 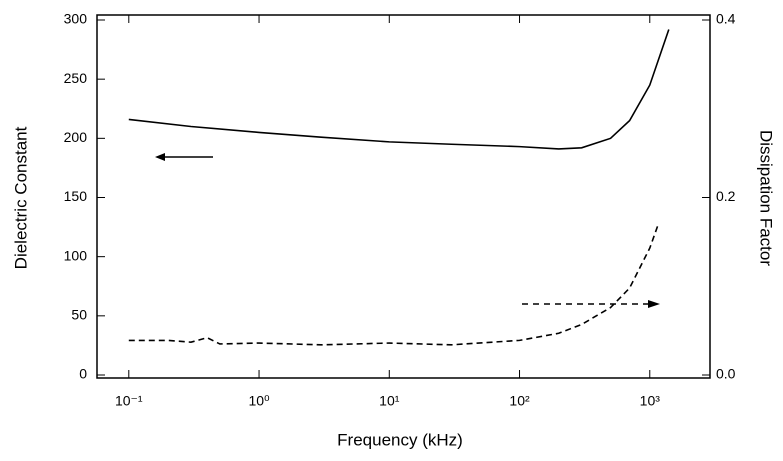 What do you see at coordinates (184, 157) in the screenshot?
I see `left-arrow` at bounding box center [184, 157].